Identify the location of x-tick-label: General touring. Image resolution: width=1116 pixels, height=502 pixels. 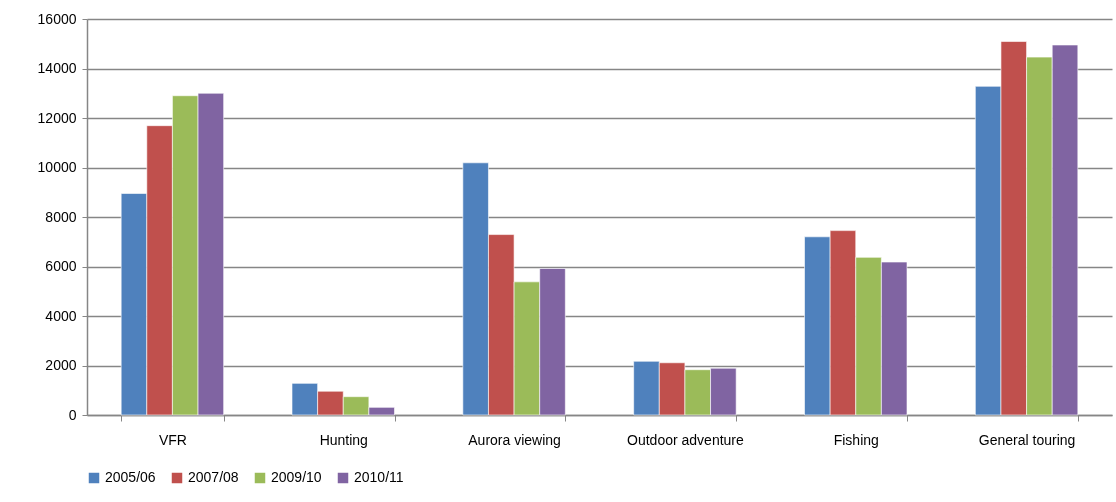
(1027, 439).